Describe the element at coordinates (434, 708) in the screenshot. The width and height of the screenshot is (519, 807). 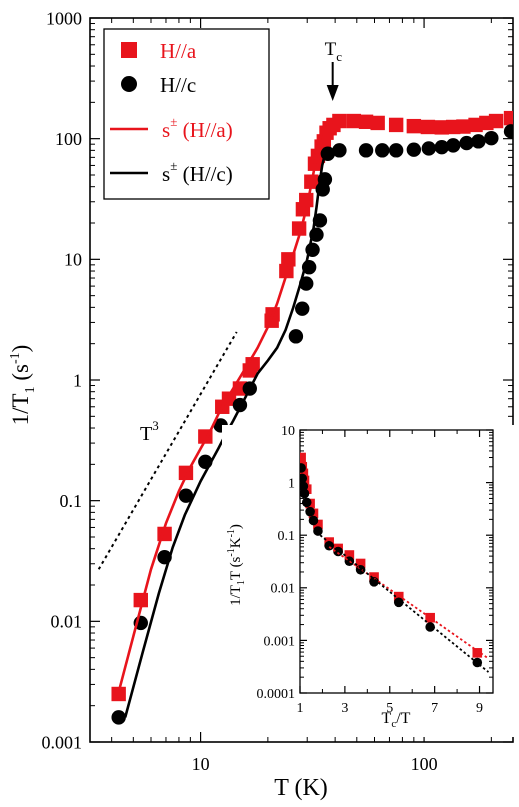
I see `x-tick-label: 7` at that location.